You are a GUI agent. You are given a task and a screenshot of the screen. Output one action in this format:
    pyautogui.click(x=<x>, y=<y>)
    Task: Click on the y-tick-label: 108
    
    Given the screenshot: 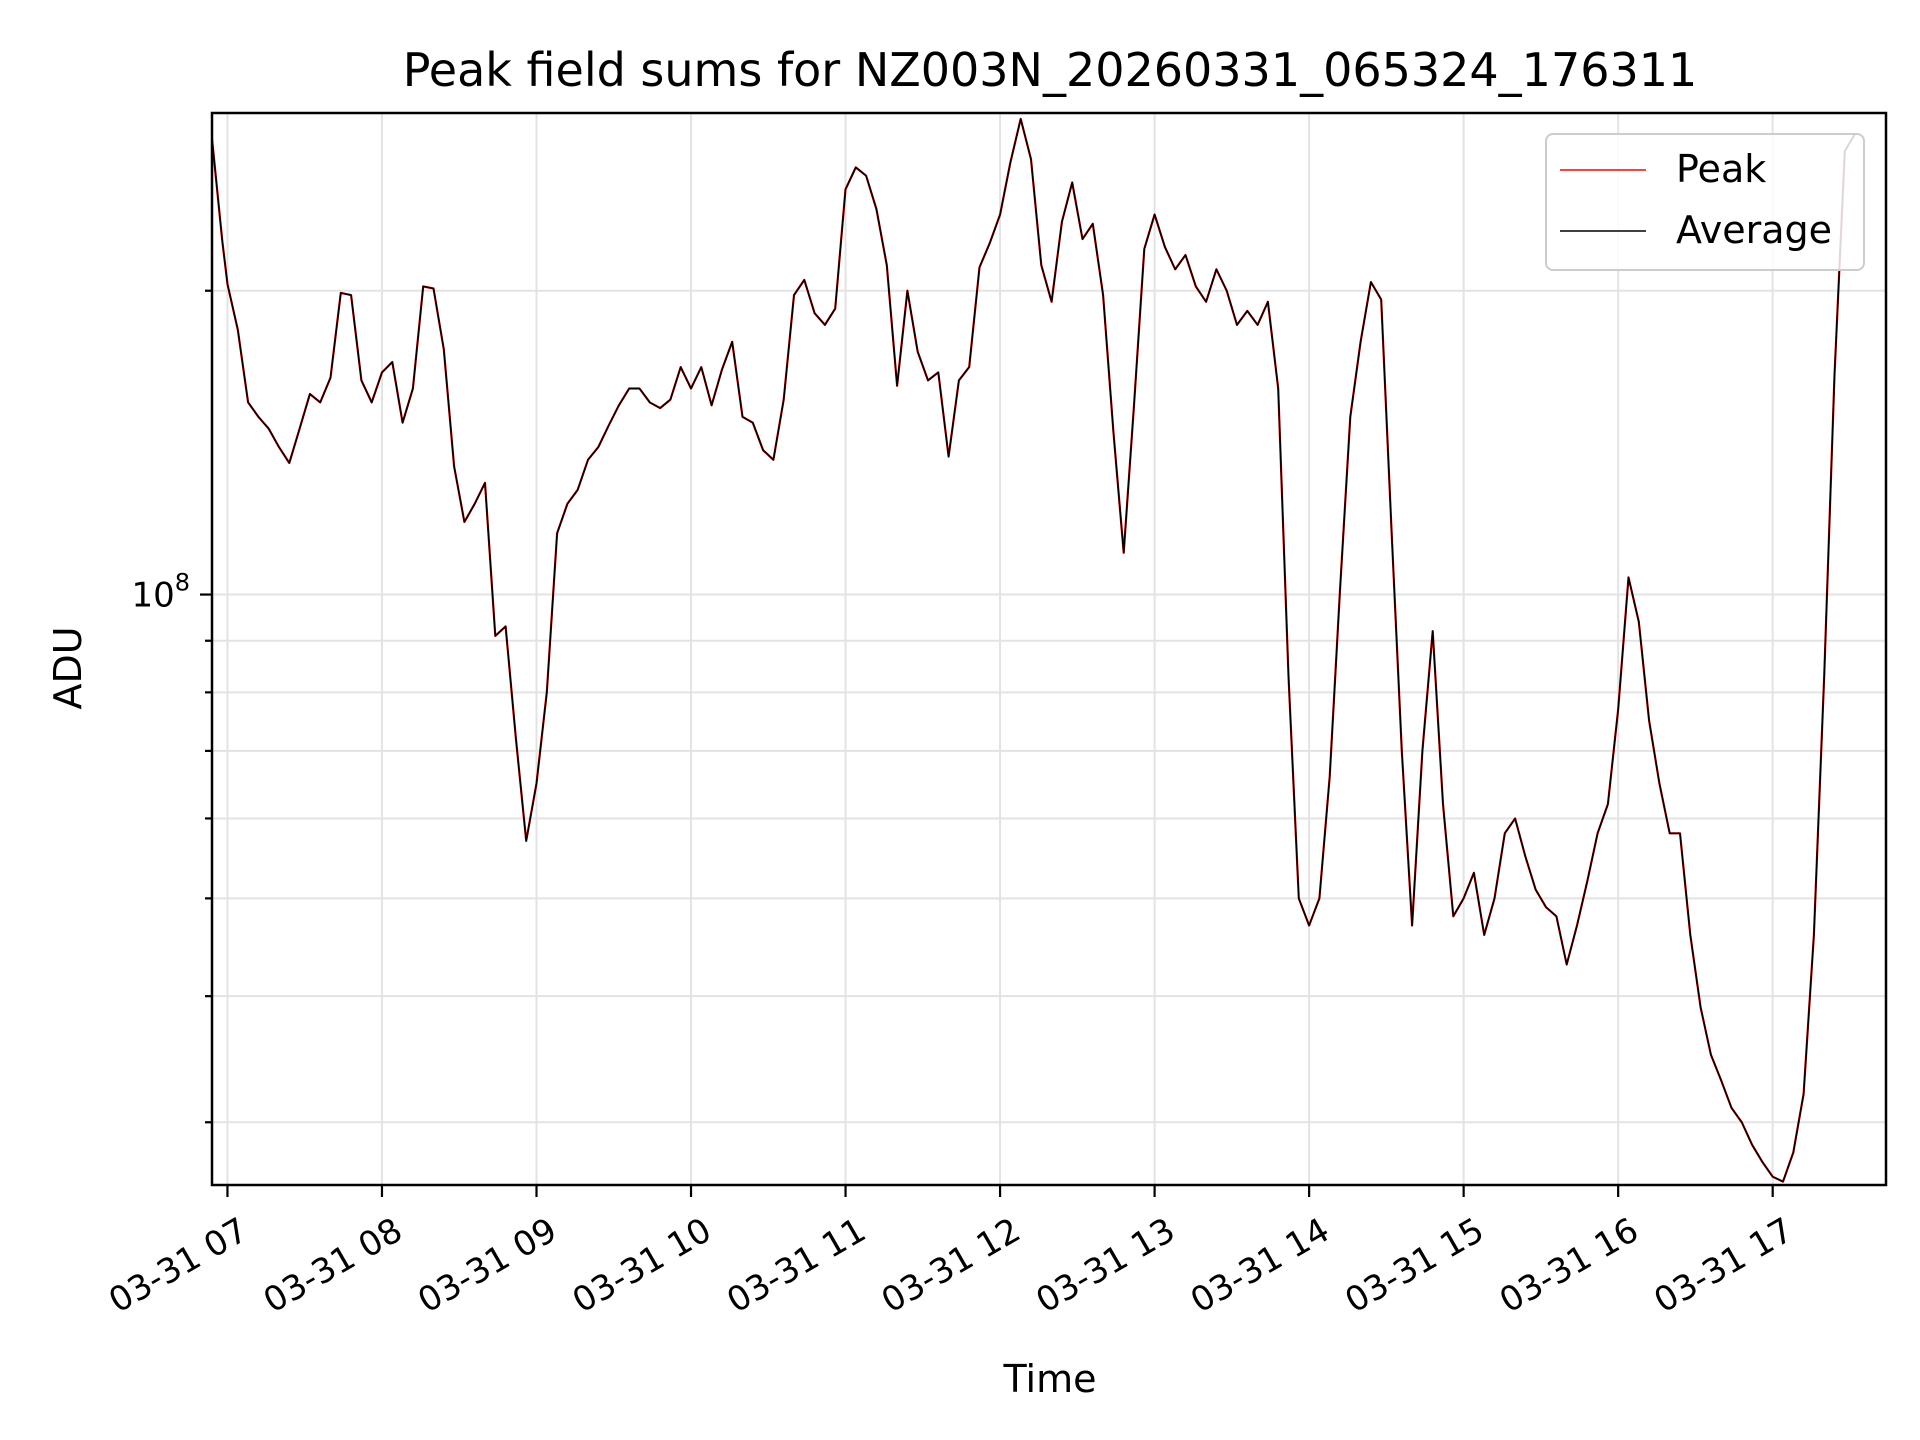 What is the action you would take?
    pyautogui.click(x=160, y=592)
    